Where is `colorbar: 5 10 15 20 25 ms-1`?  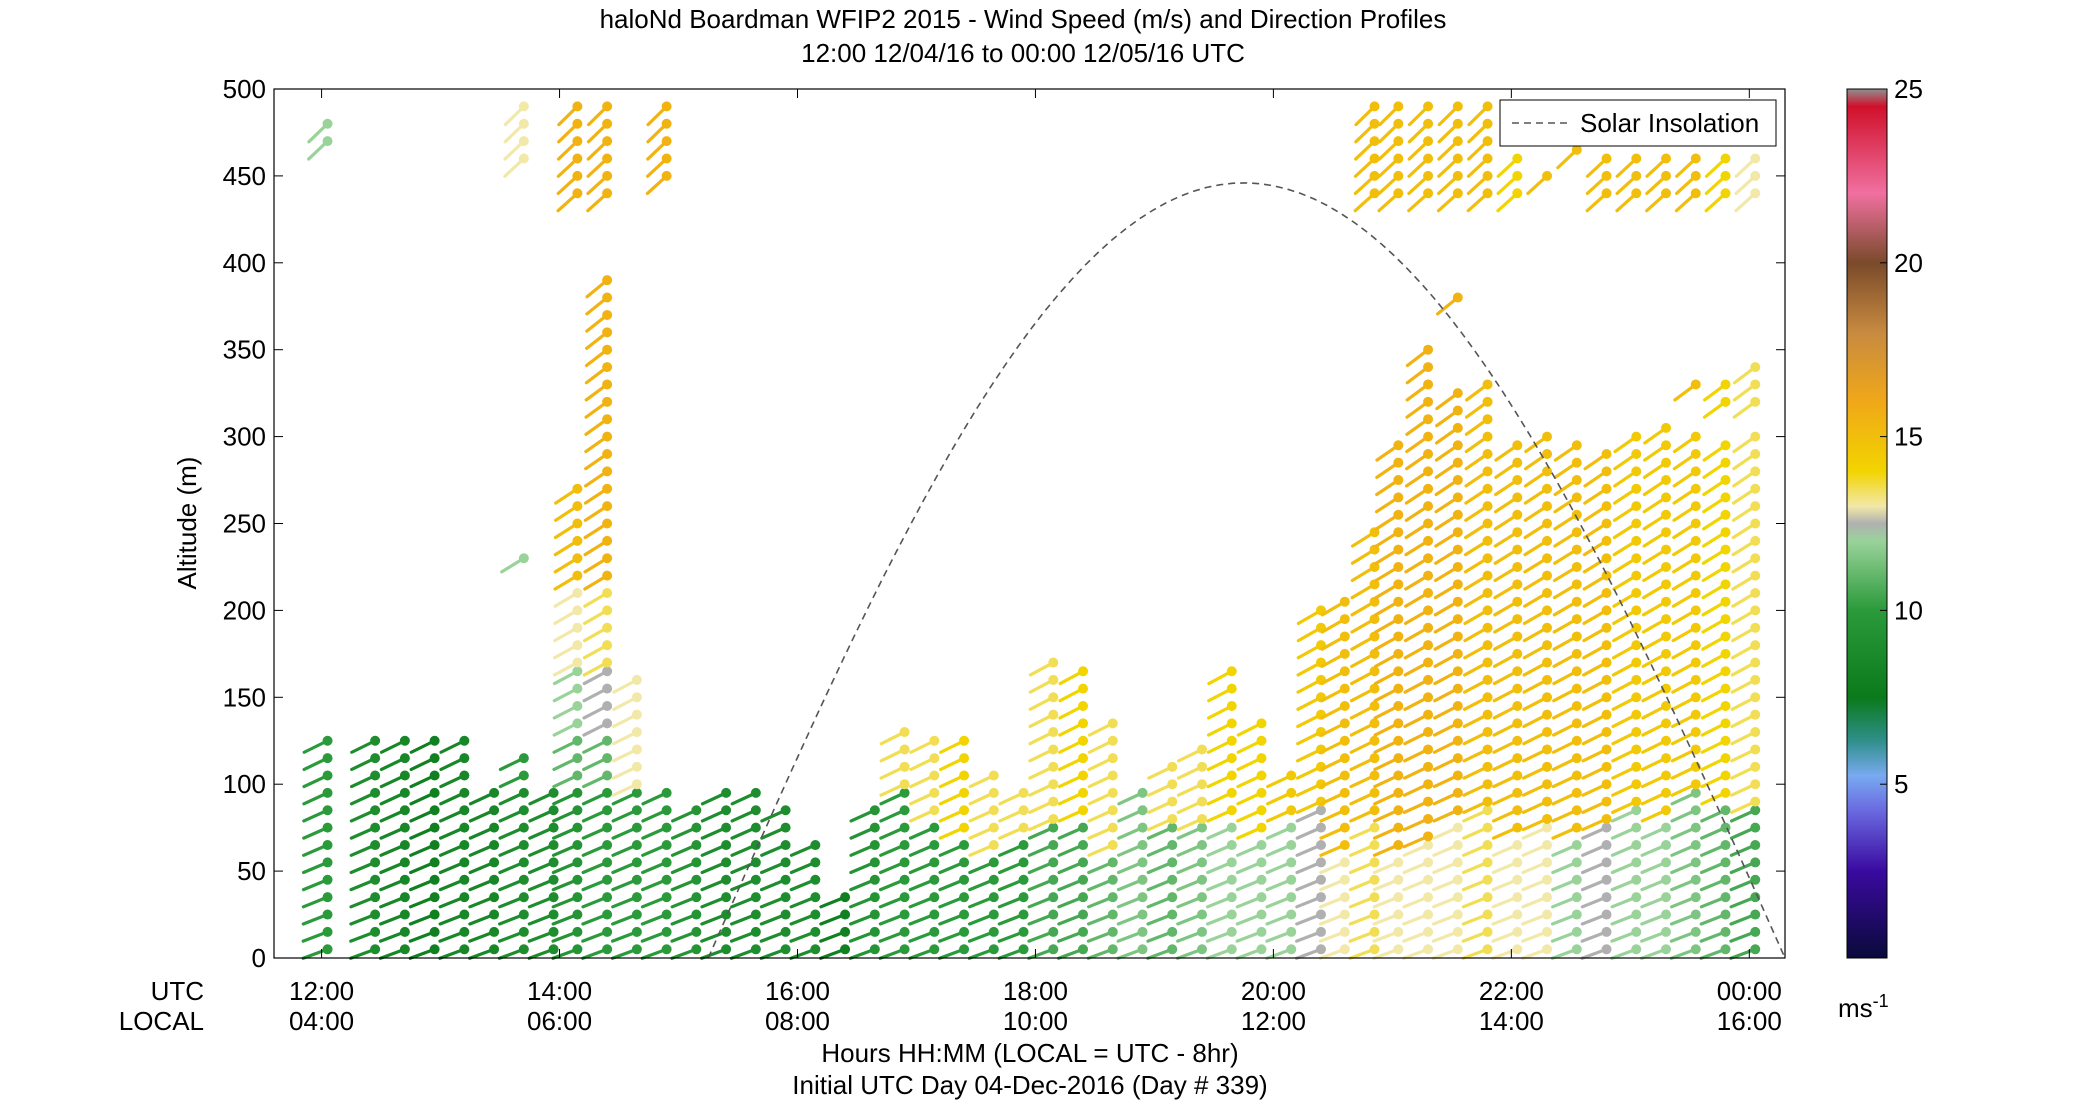
colorbar: 5 10 15 20 25 ms-1 is located at coordinates (1880, 548).